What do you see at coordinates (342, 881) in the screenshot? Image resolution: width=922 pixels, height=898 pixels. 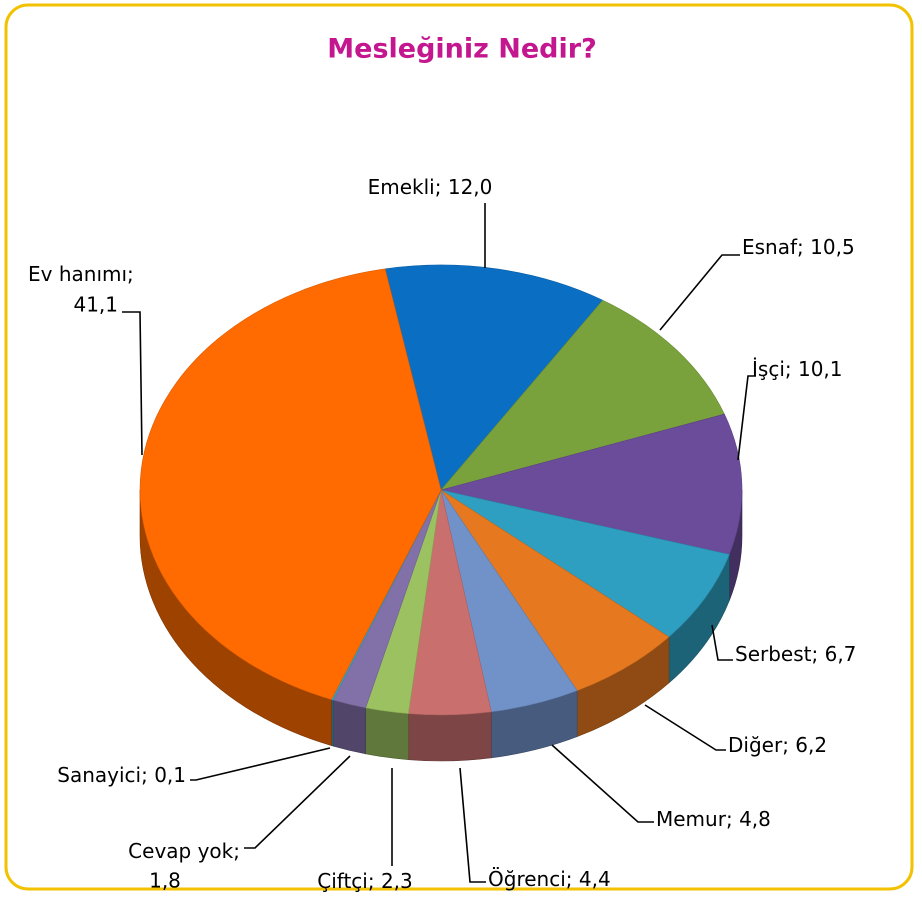 I see `label-category: Çiftçi` at bounding box center [342, 881].